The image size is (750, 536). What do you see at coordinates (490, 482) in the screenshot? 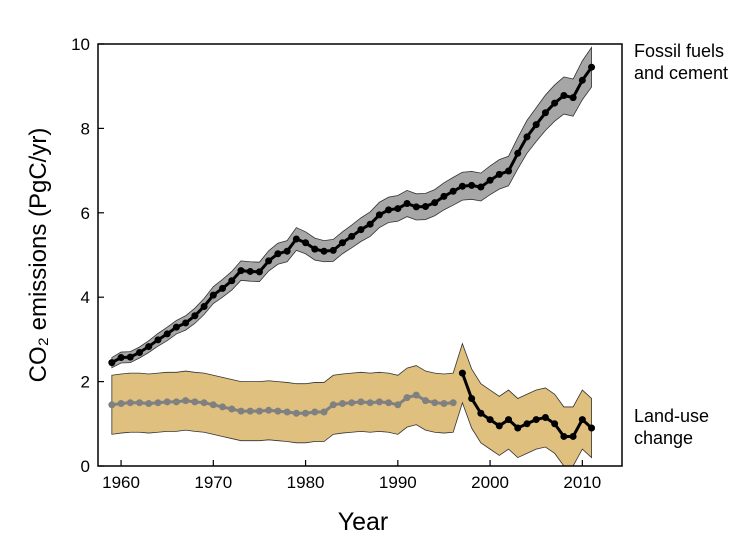
I see `x-tick-label: 2000` at bounding box center [490, 482].